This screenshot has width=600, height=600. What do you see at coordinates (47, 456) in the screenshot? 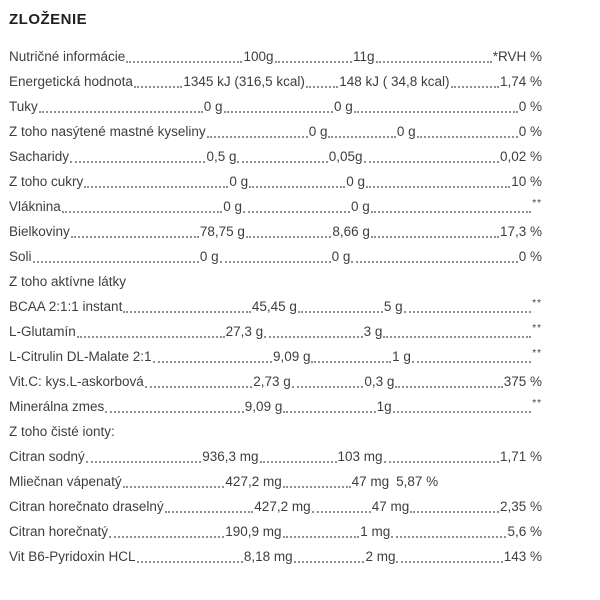
I see `row-label: Citran sodný` at bounding box center [47, 456].